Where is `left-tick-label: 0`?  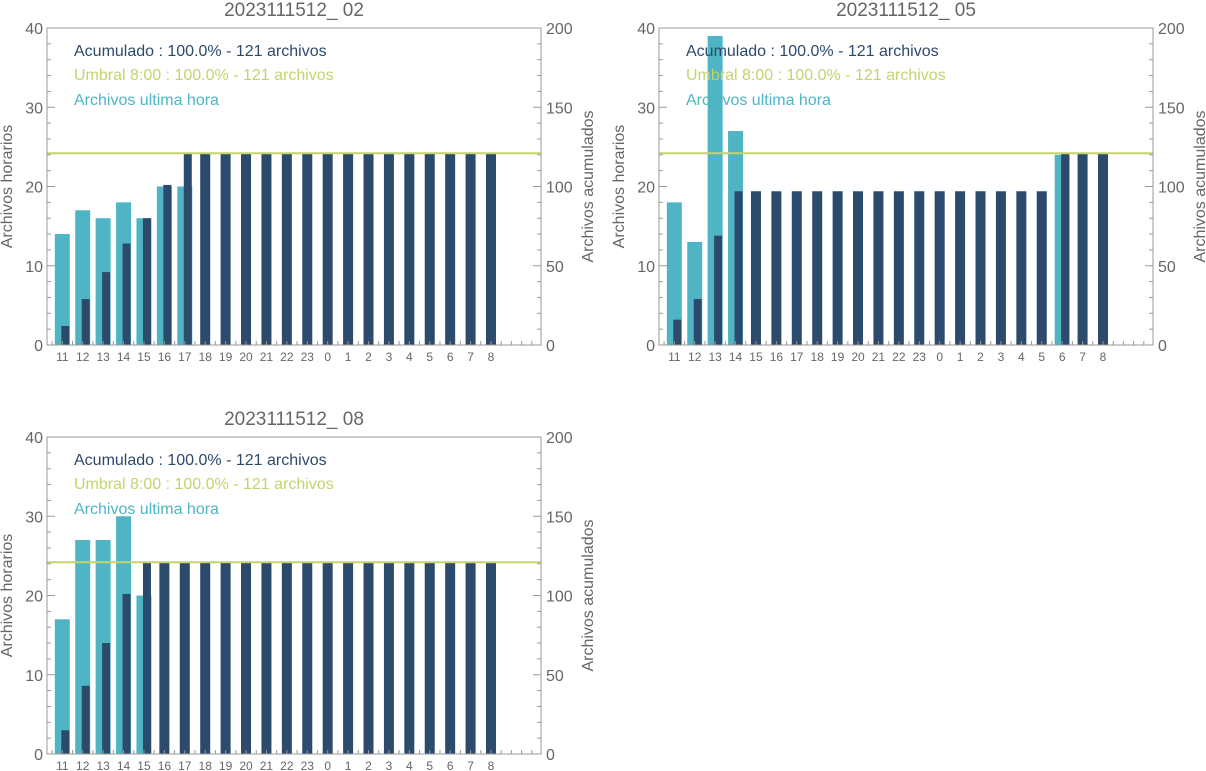 left-tick-label: 0 is located at coordinates (650, 346).